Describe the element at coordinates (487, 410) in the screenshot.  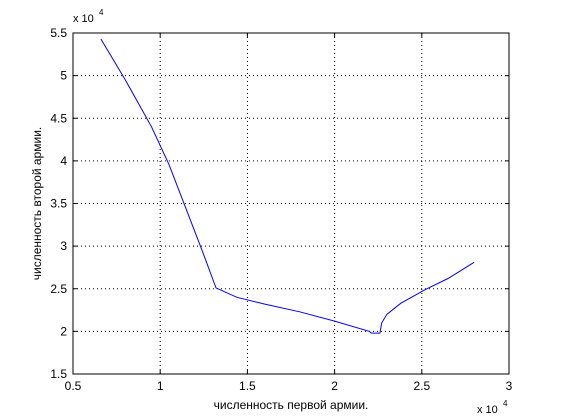
I see `x-multiplier-base: x 10` at that location.